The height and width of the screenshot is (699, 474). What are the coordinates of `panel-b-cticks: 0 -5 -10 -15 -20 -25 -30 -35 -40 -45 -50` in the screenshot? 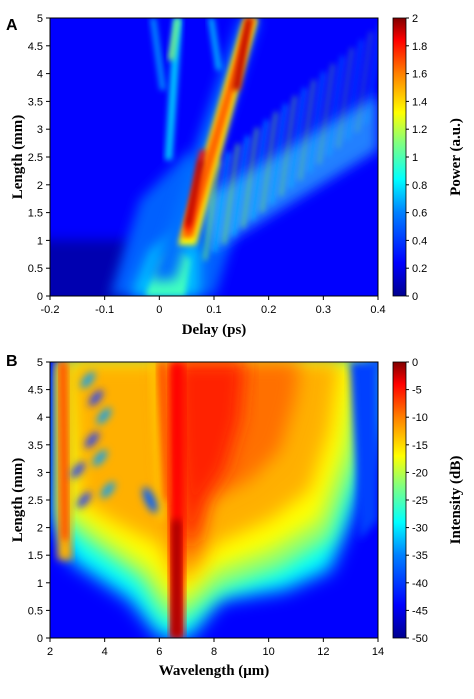 It's located at (417, 501).